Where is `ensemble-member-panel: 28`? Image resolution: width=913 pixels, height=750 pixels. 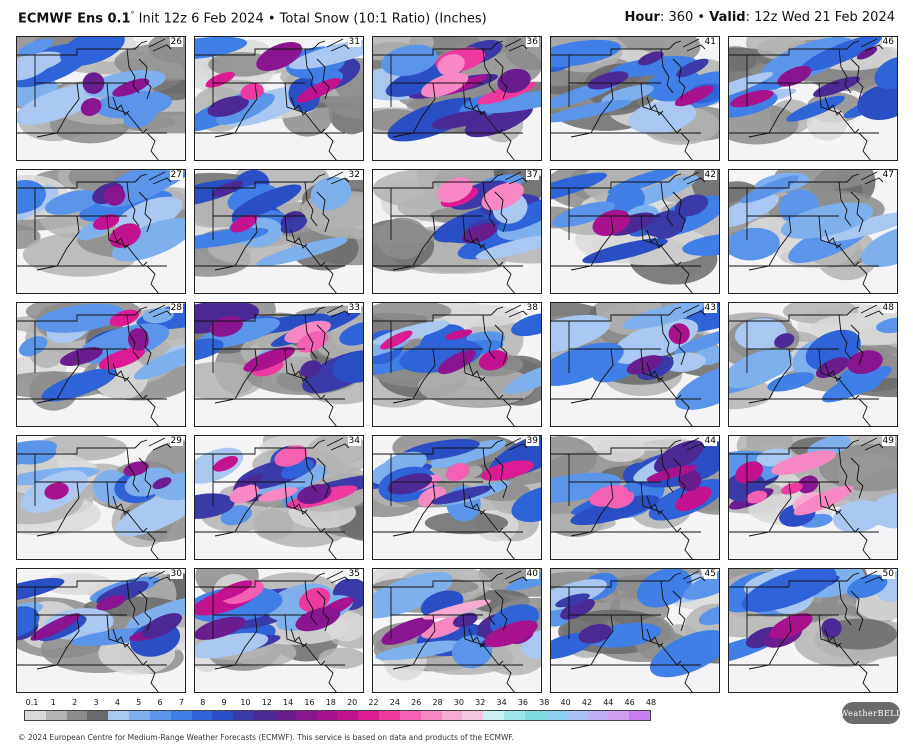 ensemble-member-panel: 28 is located at coordinates (101, 364).